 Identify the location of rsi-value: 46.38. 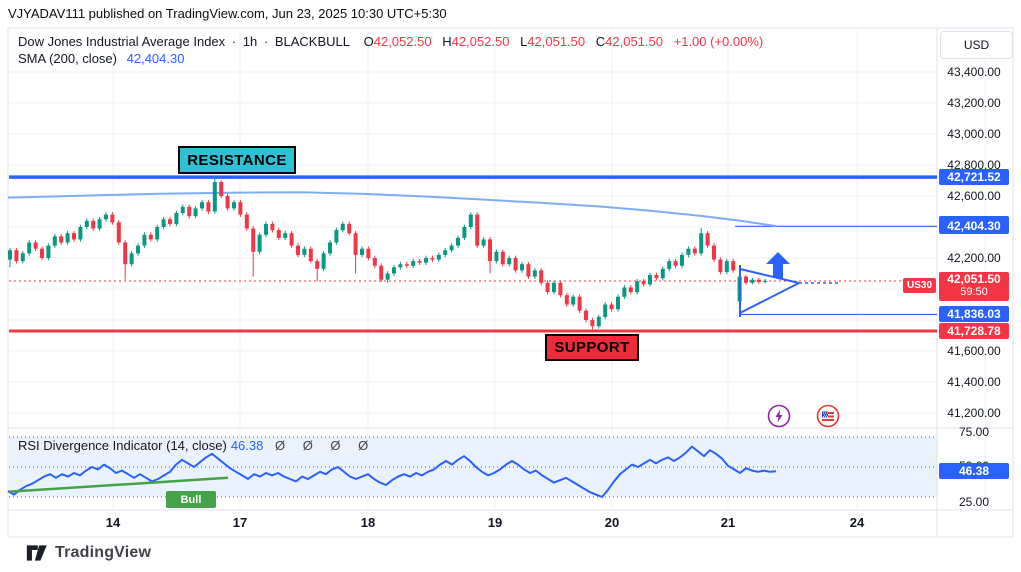
(247, 445).